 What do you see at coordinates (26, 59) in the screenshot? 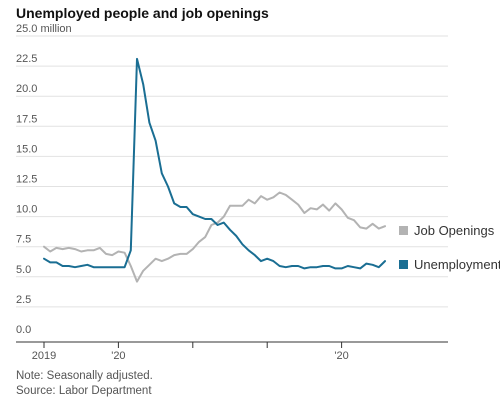
I see `y-tick-label: 22.5` at bounding box center [26, 59].